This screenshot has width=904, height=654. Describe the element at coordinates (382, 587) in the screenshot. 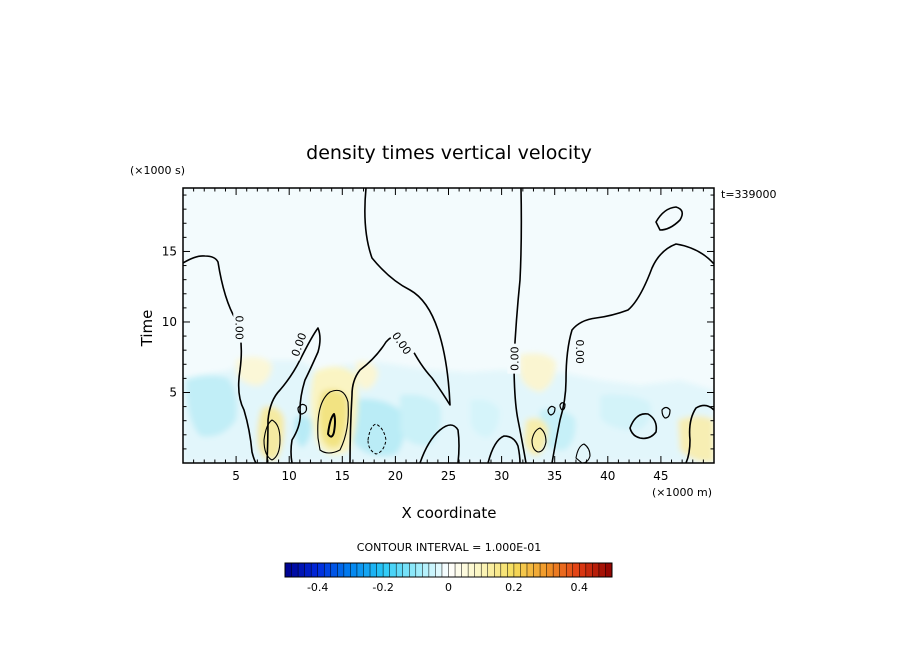

I see `colorbar-tick-label: -0.2` at that location.